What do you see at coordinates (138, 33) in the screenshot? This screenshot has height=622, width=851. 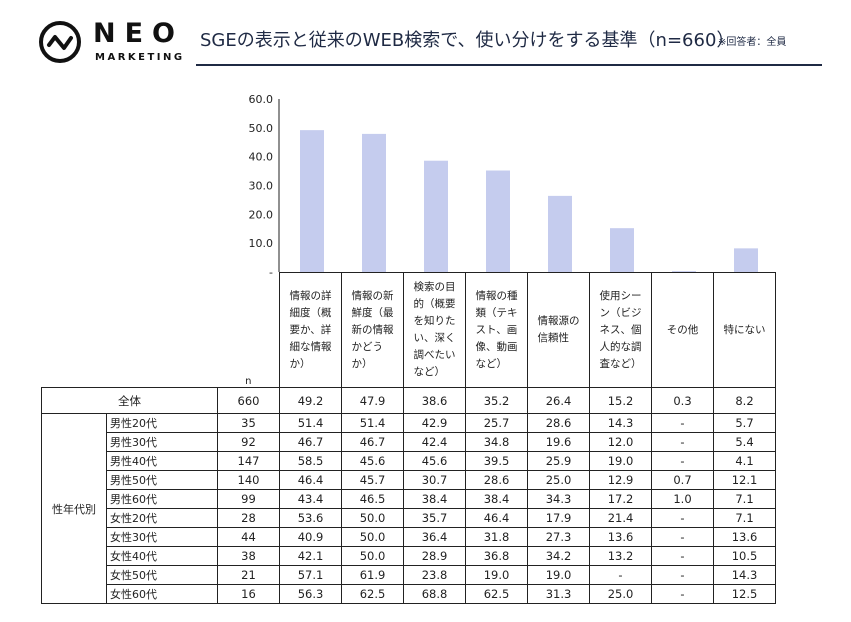 I see `brand-name: NEO` at bounding box center [138, 33].